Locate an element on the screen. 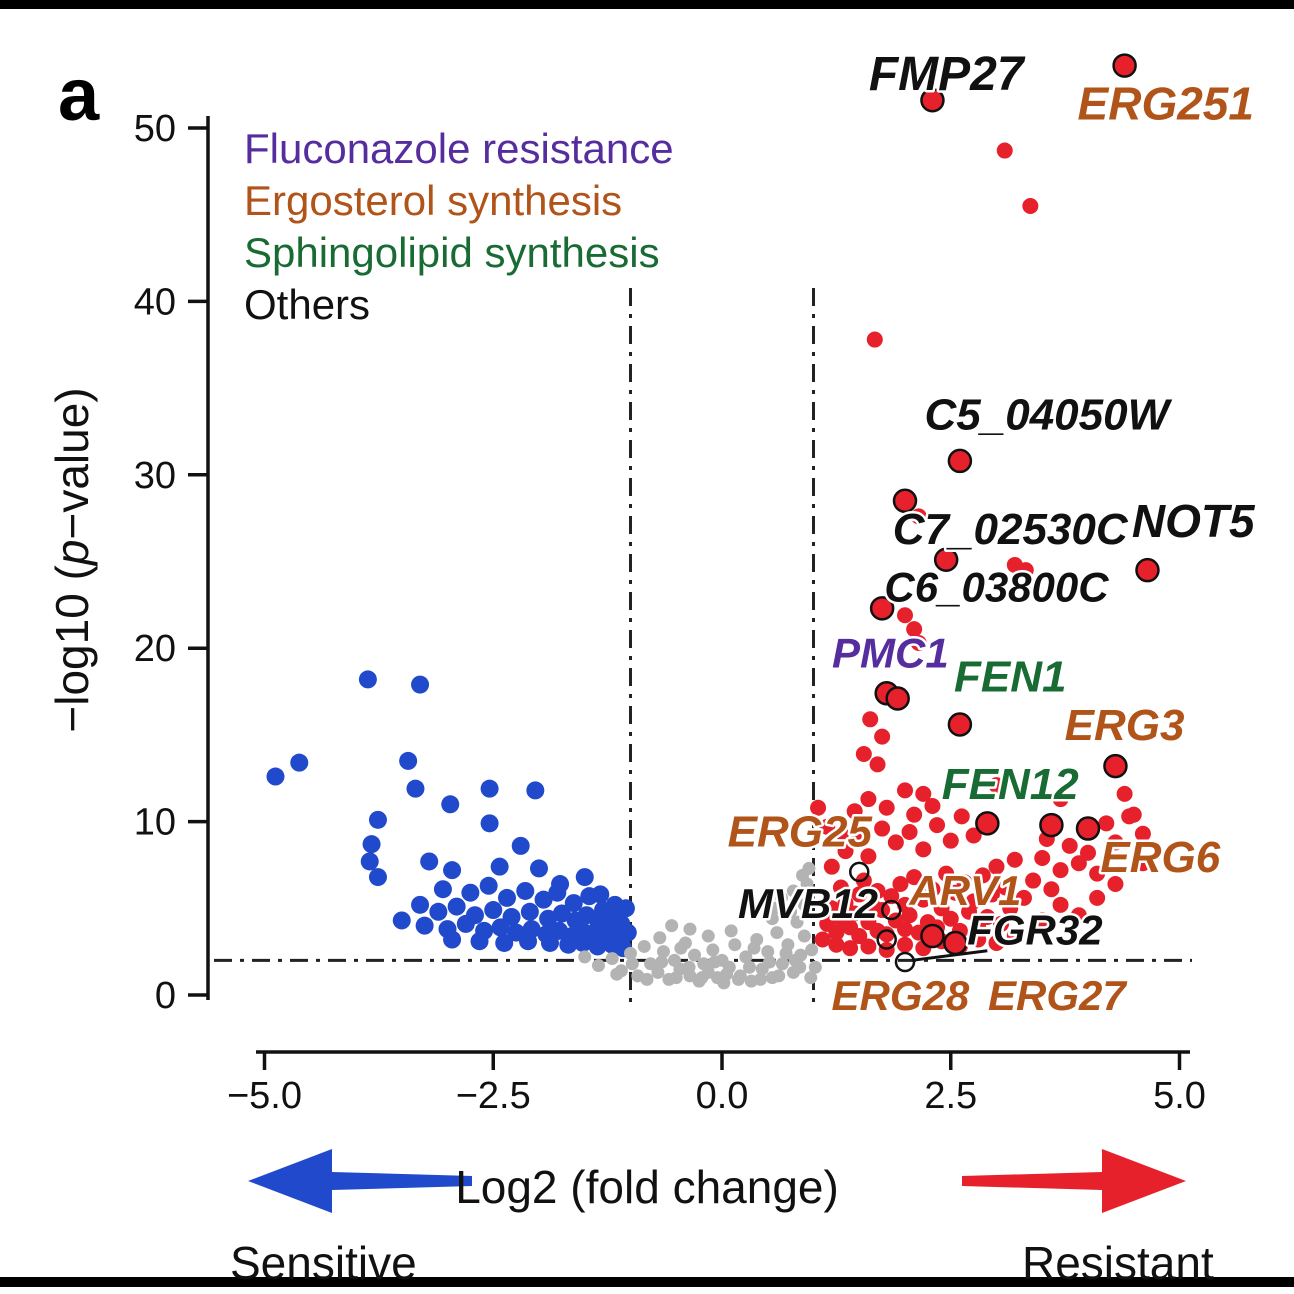  gene-label-ERG25: ERG25 is located at coordinates (800, 832).